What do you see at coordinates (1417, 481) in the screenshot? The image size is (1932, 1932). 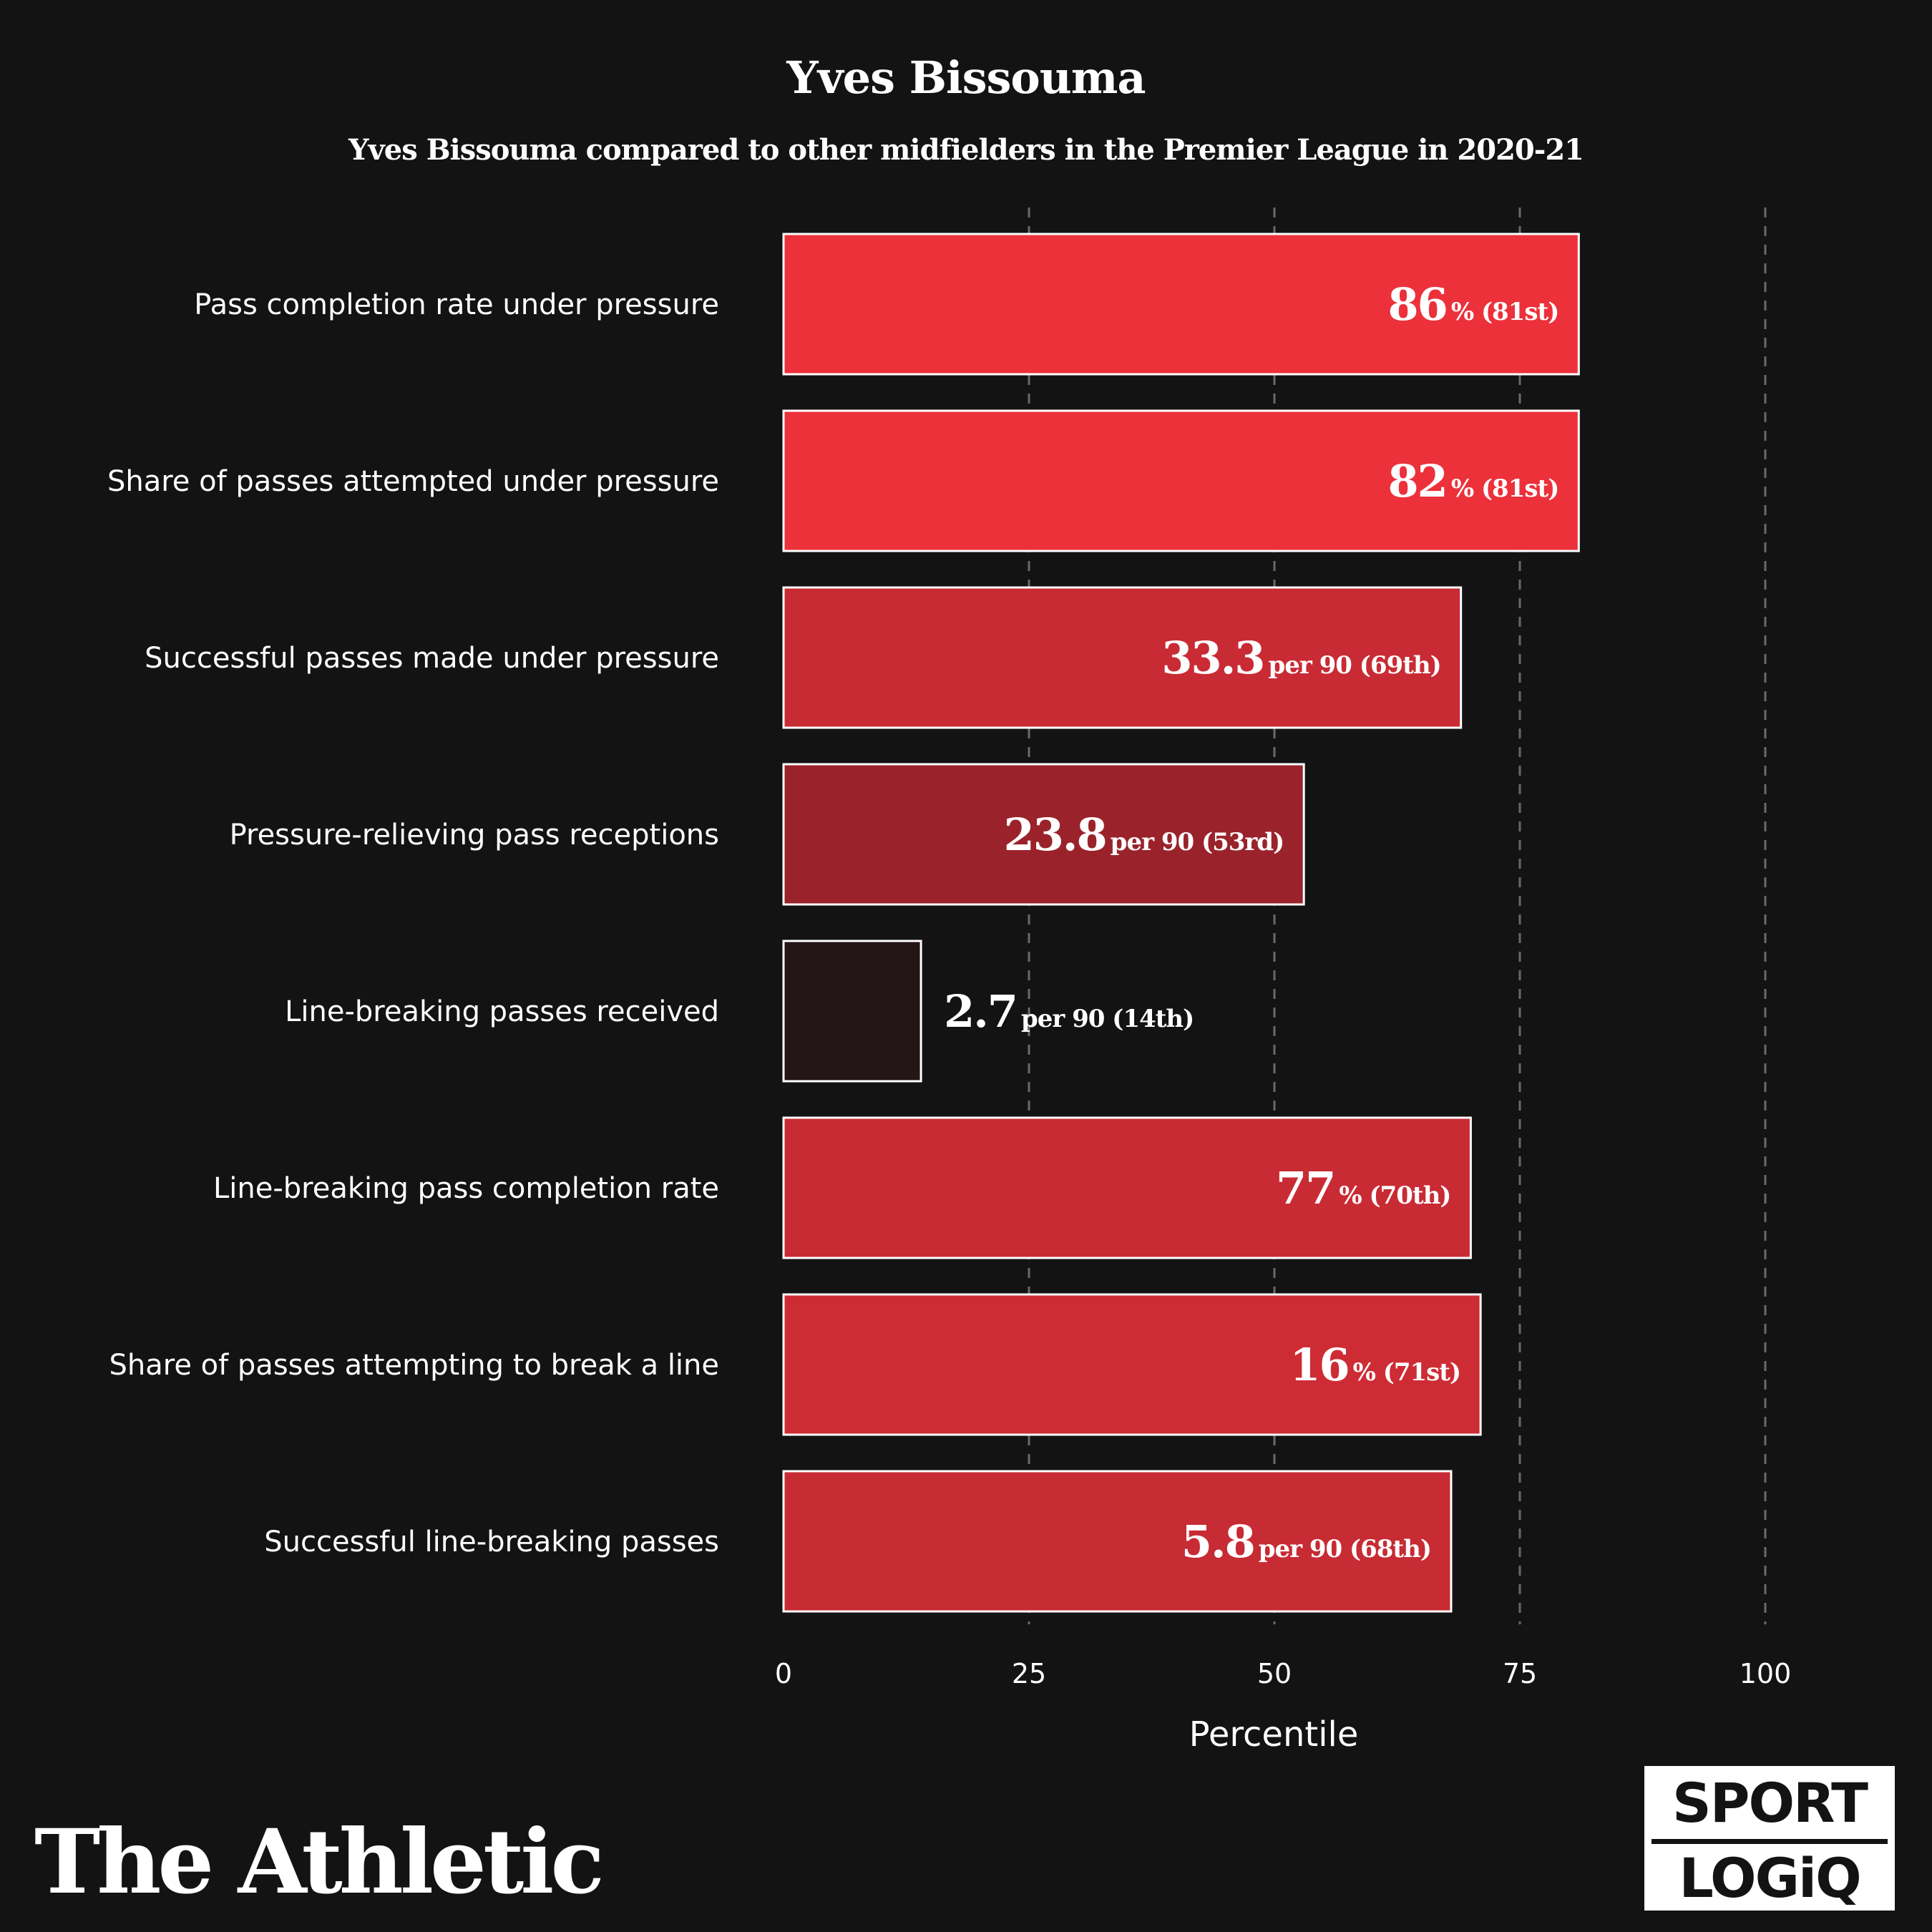 I see `value-number: 82` at bounding box center [1417, 481].